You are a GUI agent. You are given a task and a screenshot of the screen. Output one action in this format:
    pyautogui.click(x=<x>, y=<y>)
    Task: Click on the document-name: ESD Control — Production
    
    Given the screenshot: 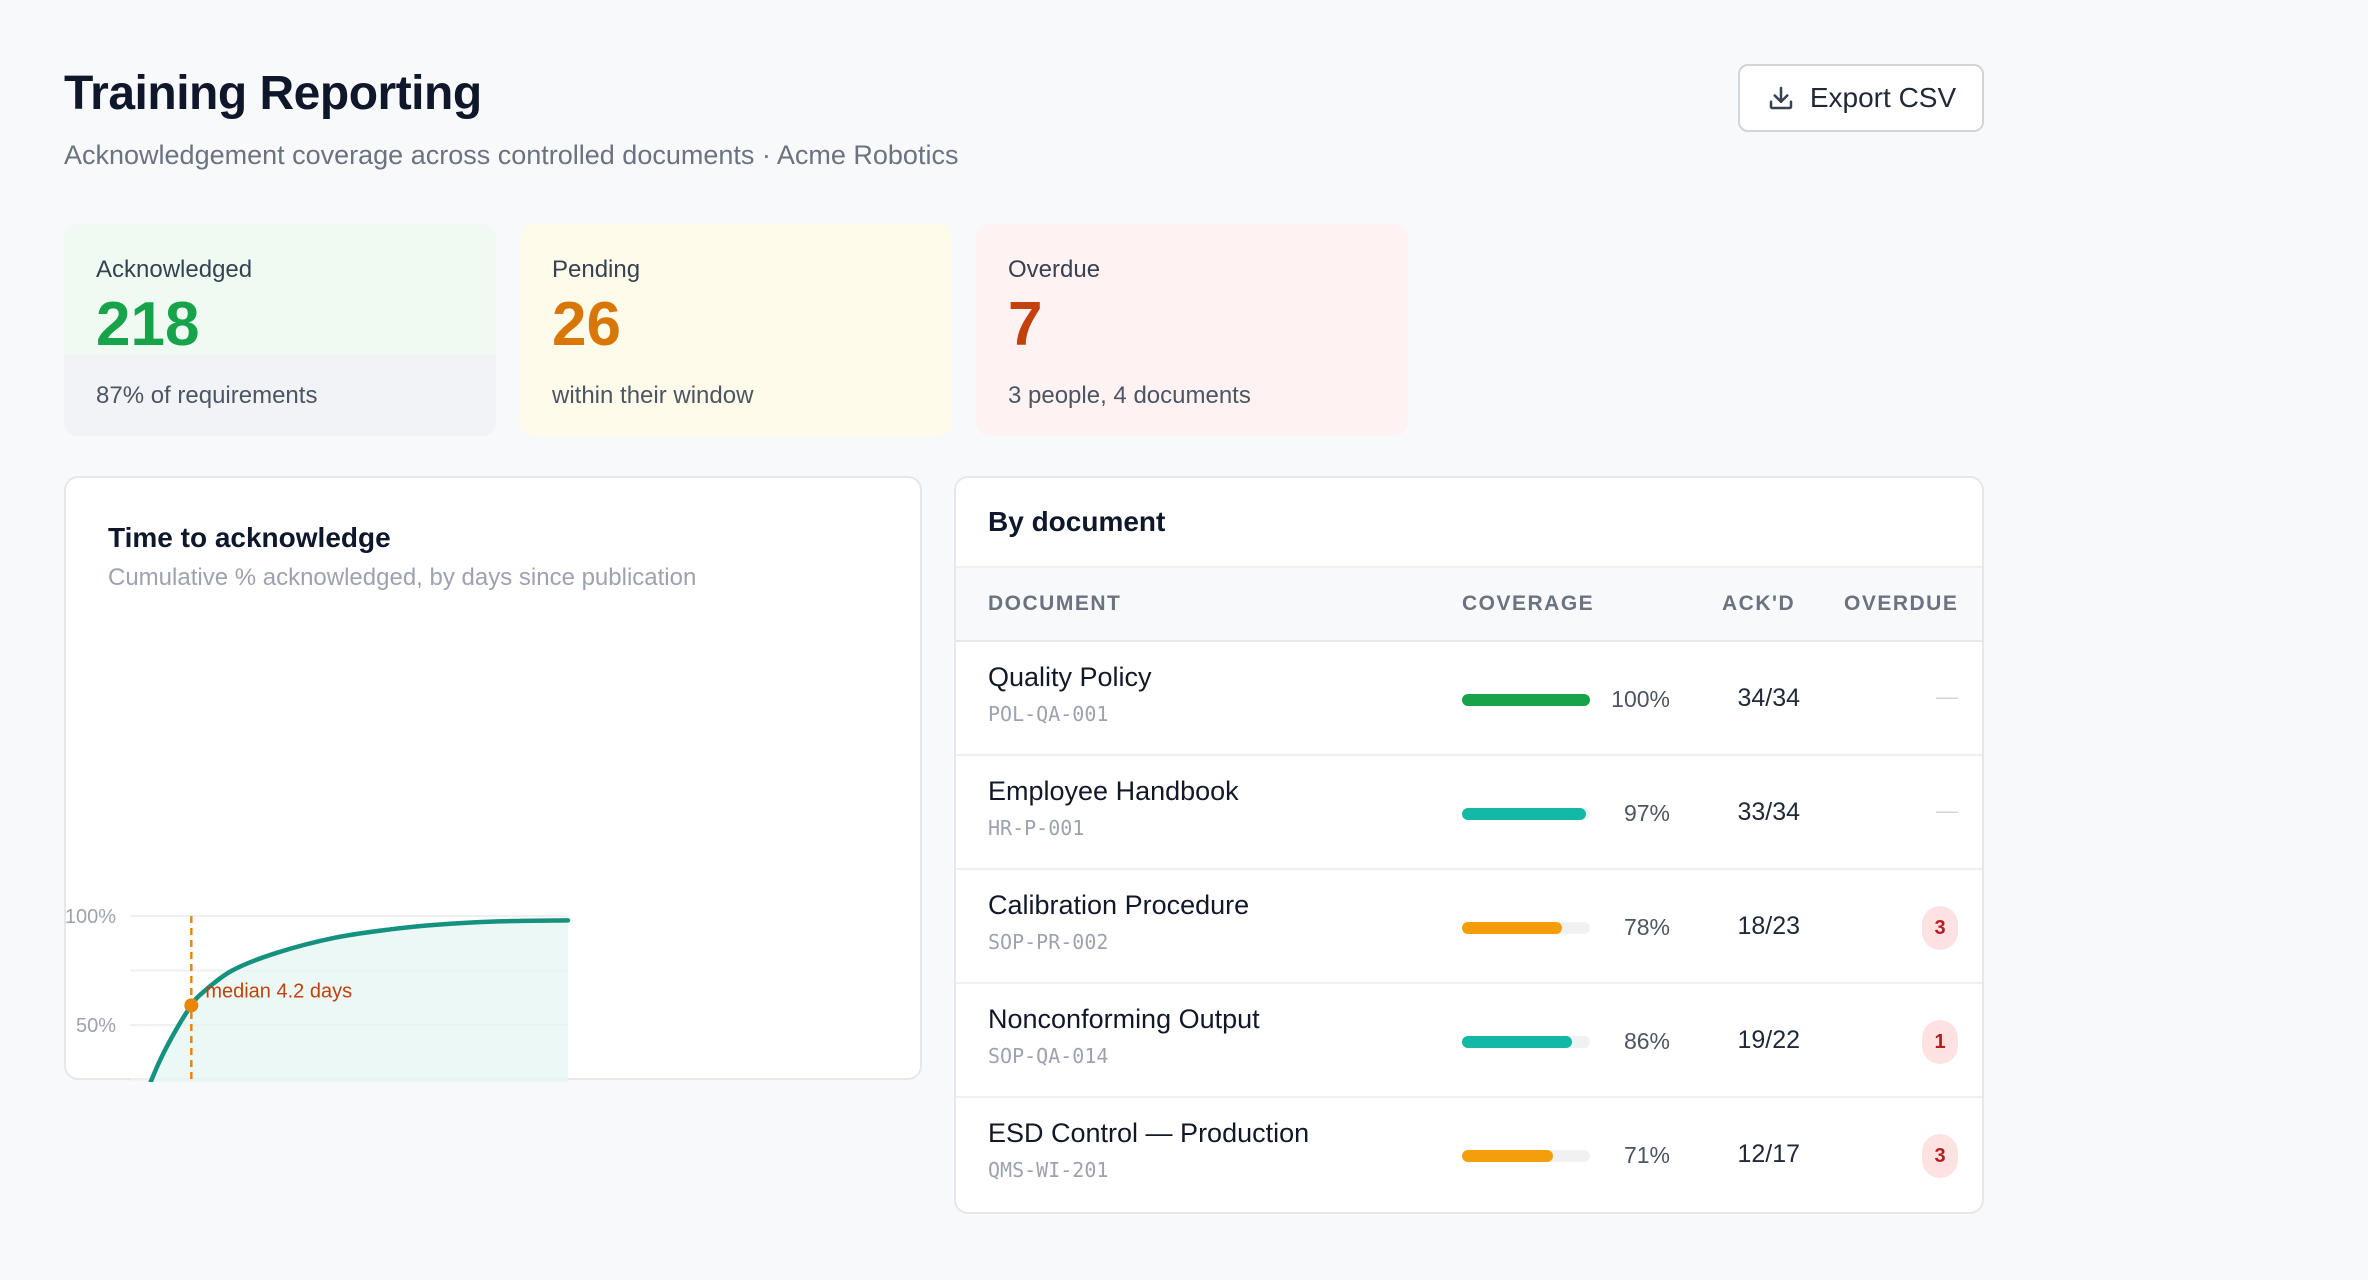 What is the action you would take?
    pyautogui.click(x=1149, y=1133)
    